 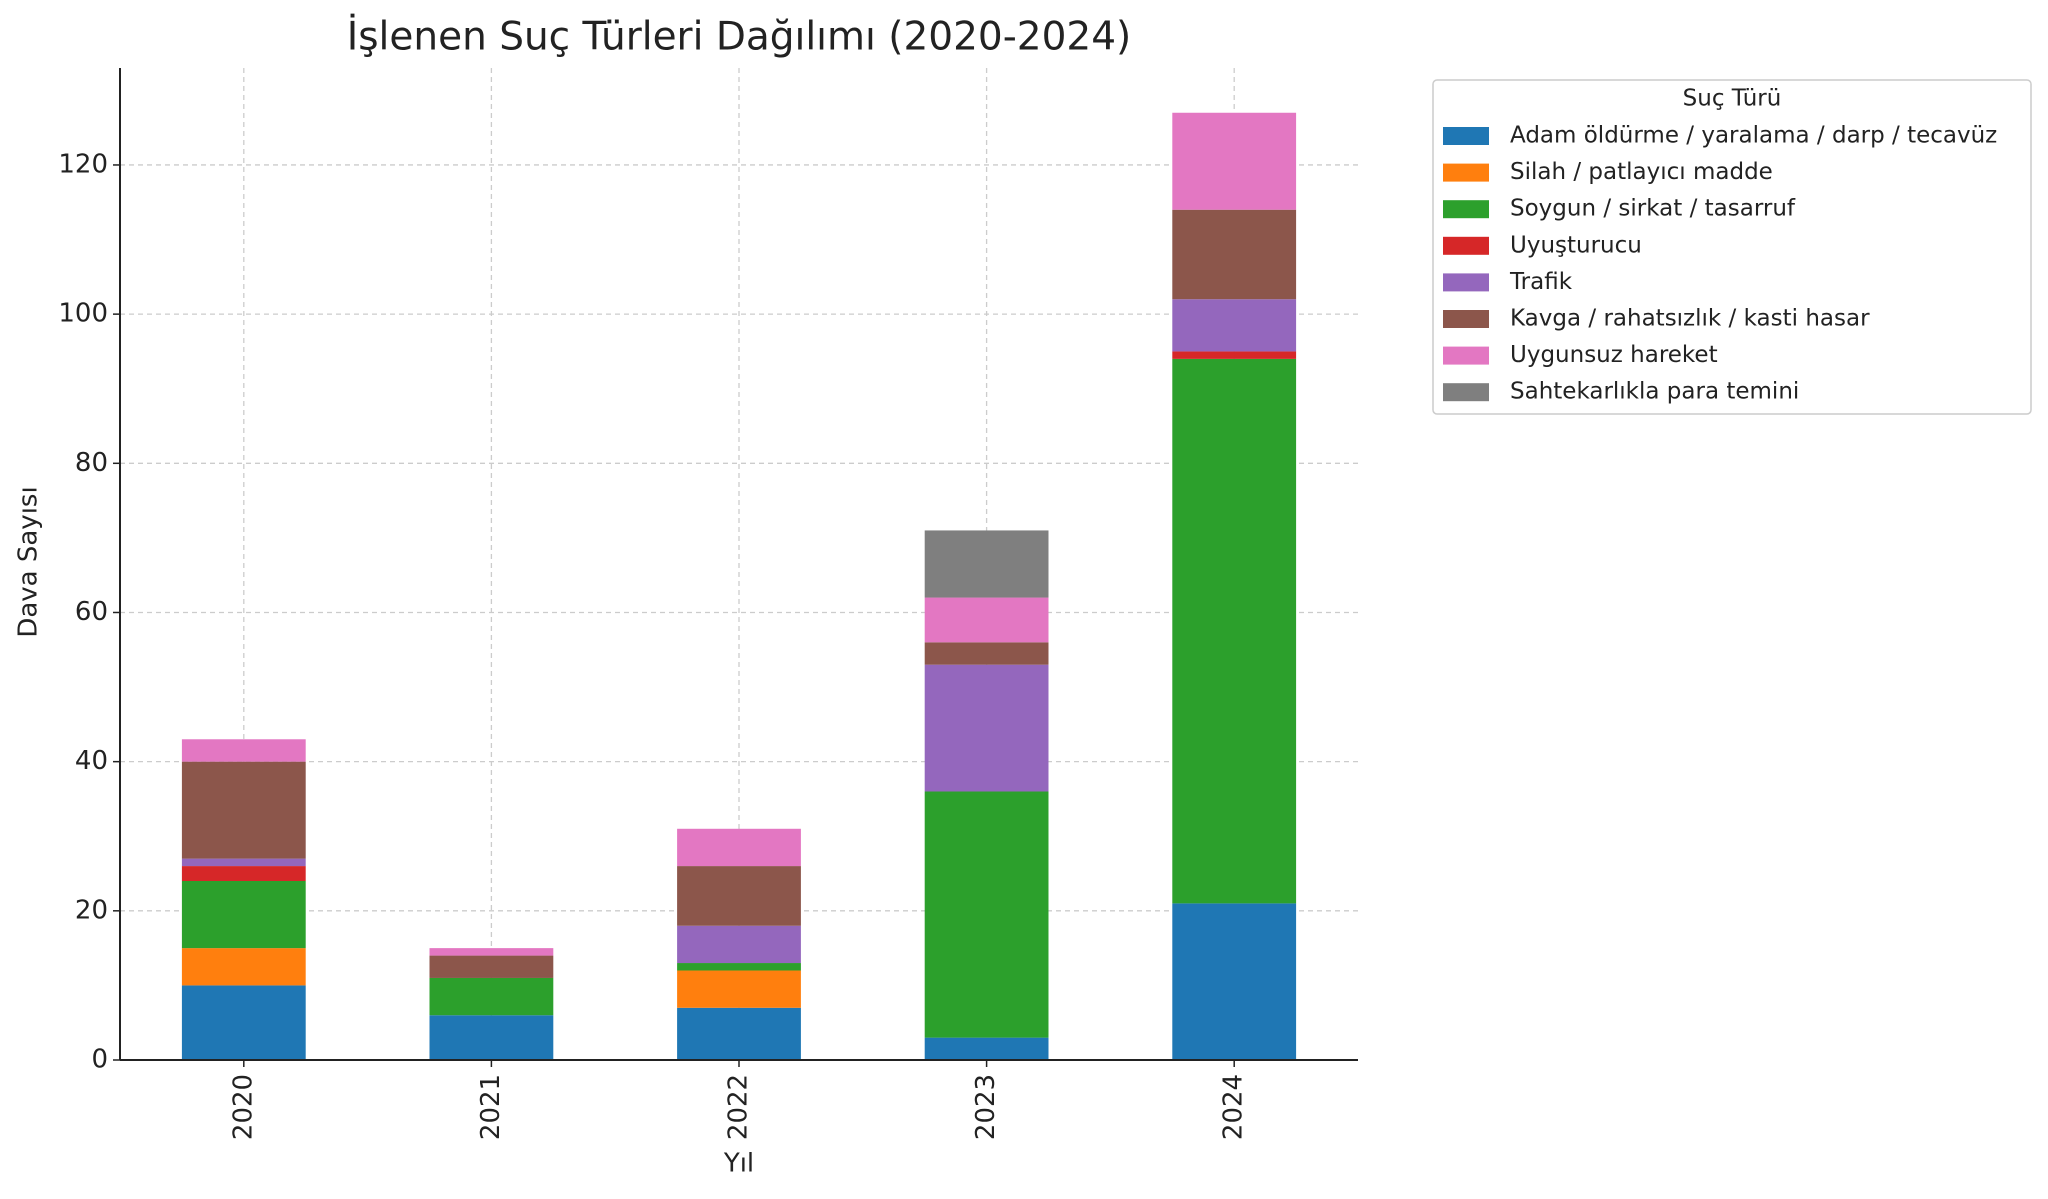 I want to click on y-tick-label: 40, so click(x=91, y=761).